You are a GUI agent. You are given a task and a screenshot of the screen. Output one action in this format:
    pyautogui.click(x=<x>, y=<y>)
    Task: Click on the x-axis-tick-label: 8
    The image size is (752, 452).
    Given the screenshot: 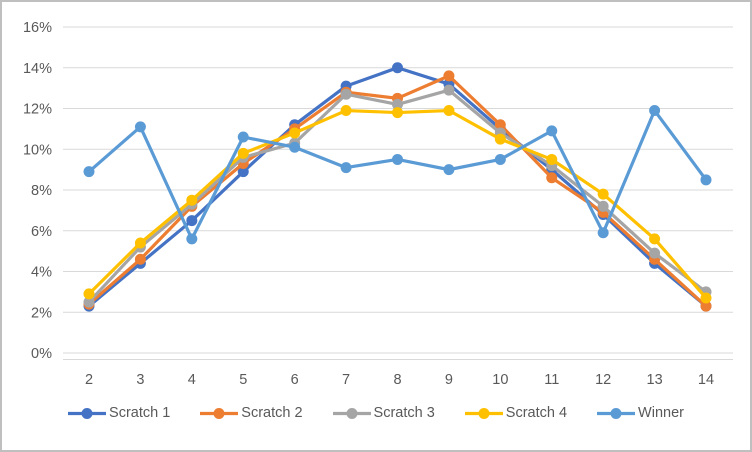 What is the action you would take?
    pyautogui.click(x=397, y=380)
    